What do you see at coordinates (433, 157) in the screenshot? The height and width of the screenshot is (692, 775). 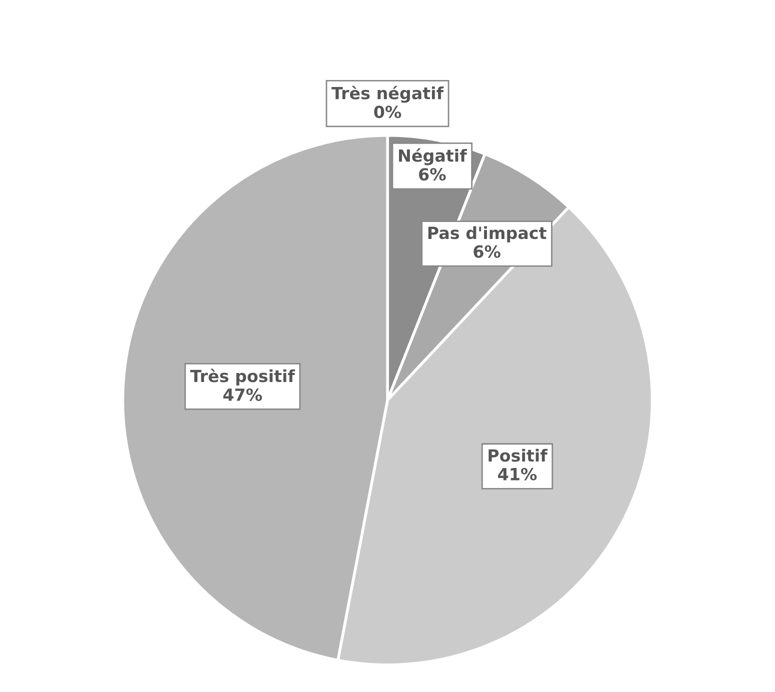 I see `slice-label: Négatif` at bounding box center [433, 157].